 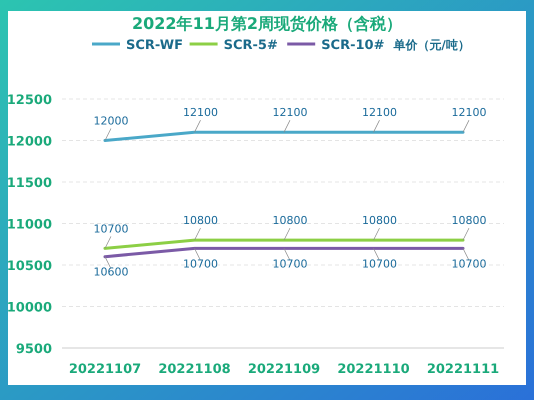 I want to click on legend-label: SCR-10#, so click(x=353, y=45).